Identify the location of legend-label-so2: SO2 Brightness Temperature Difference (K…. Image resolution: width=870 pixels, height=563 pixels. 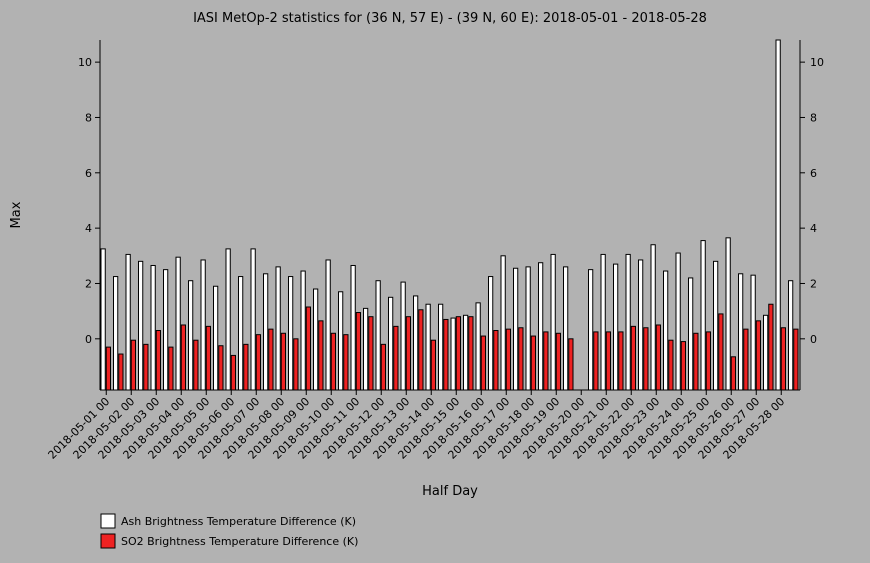
(239, 541).